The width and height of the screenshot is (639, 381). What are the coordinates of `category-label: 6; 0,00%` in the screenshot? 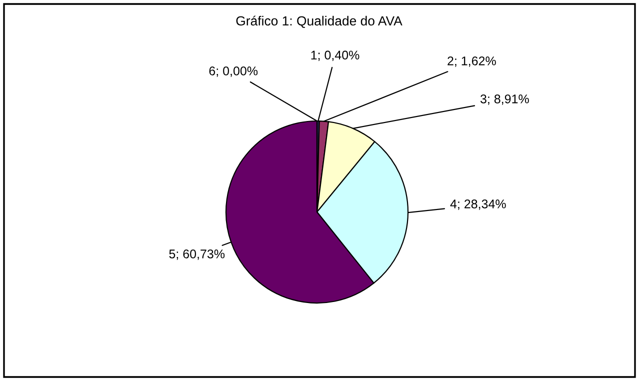 It's located at (233, 71).